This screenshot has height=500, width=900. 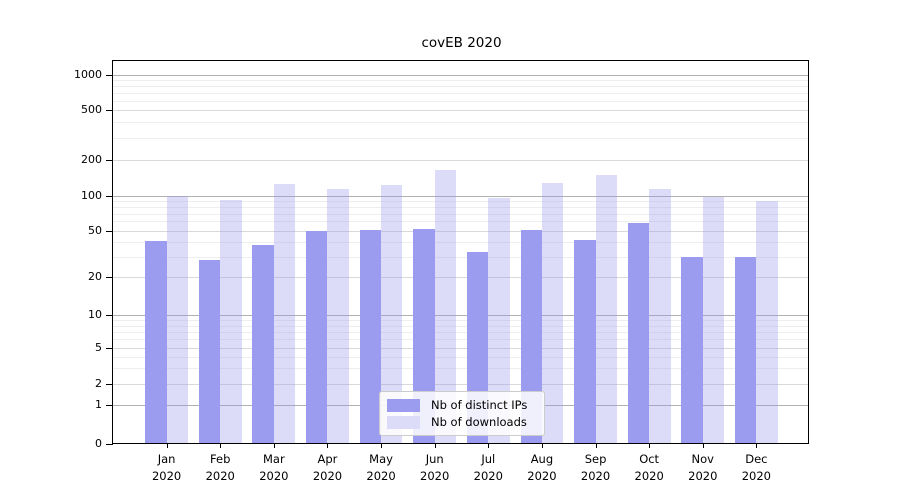 I want to click on bar-downloads-jan, so click(x=177, y=319).